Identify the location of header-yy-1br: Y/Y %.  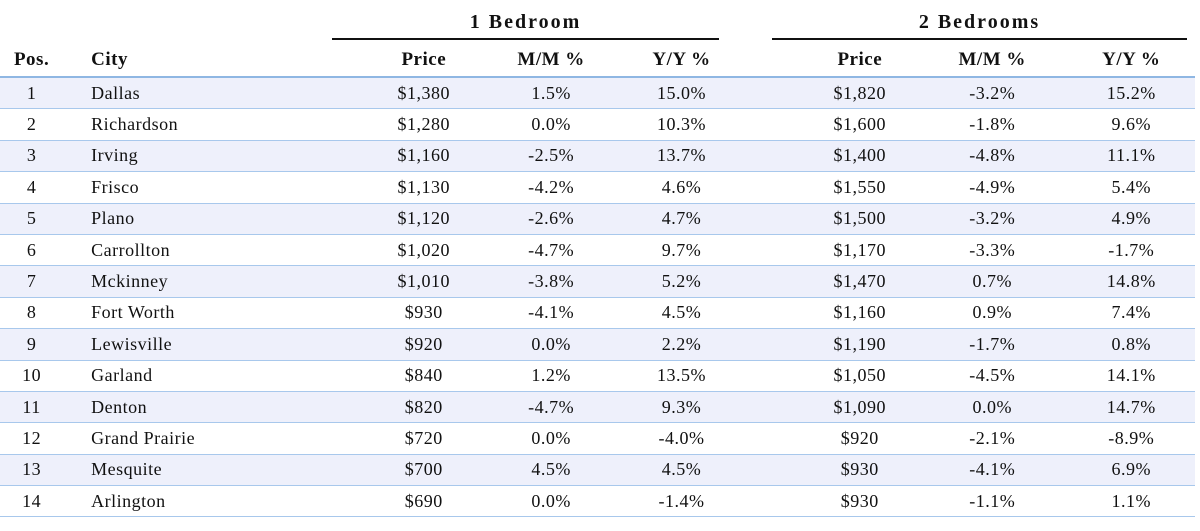
(681, 61).